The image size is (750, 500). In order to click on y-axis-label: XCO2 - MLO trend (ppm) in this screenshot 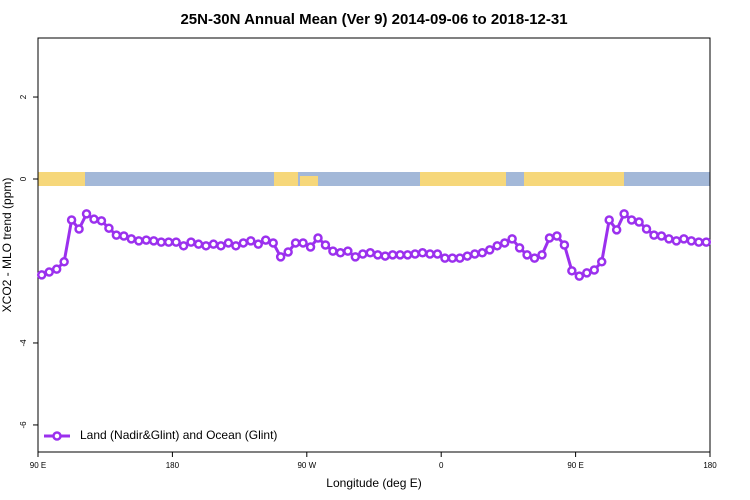, I will do `click(7, 245)`.